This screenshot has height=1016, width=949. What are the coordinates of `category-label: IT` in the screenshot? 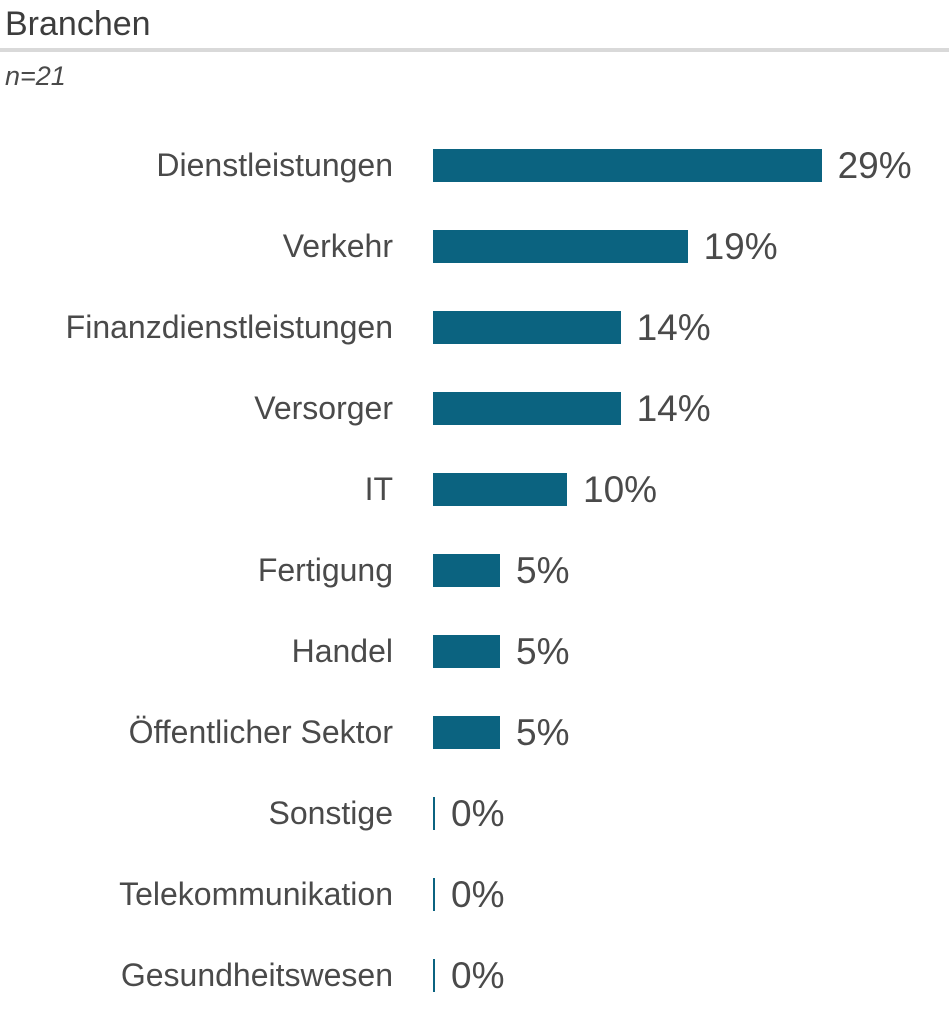 It's located at (378, 489).